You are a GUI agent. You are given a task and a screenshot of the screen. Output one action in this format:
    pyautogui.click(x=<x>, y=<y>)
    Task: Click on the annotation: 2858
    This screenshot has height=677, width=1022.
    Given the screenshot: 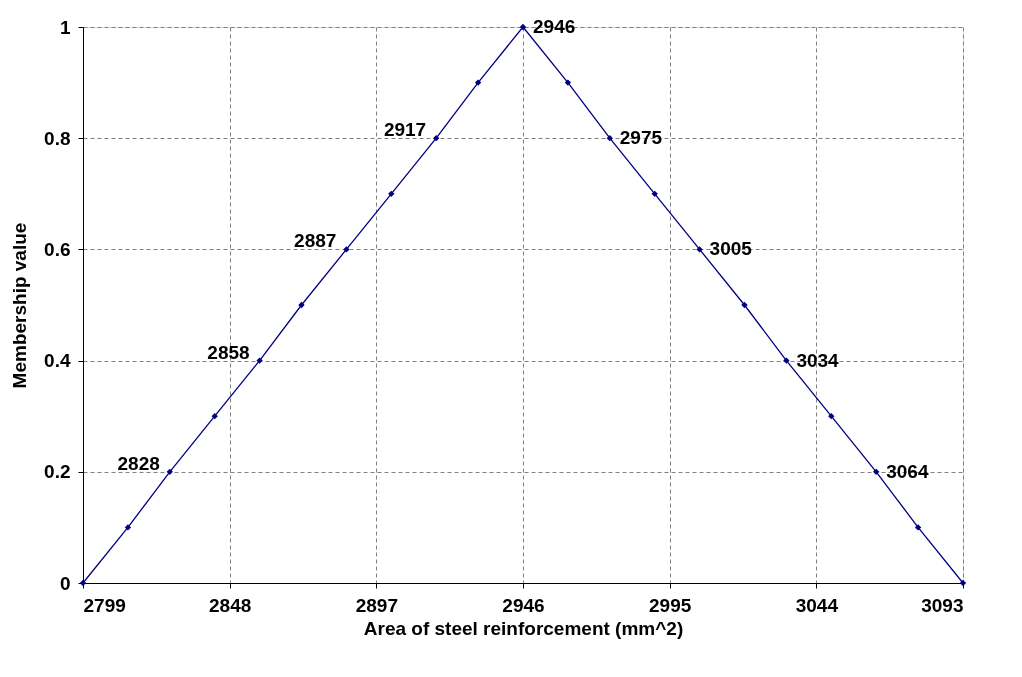 What is the action you would take?
    pyautogui.click(x=228, y=352)
    